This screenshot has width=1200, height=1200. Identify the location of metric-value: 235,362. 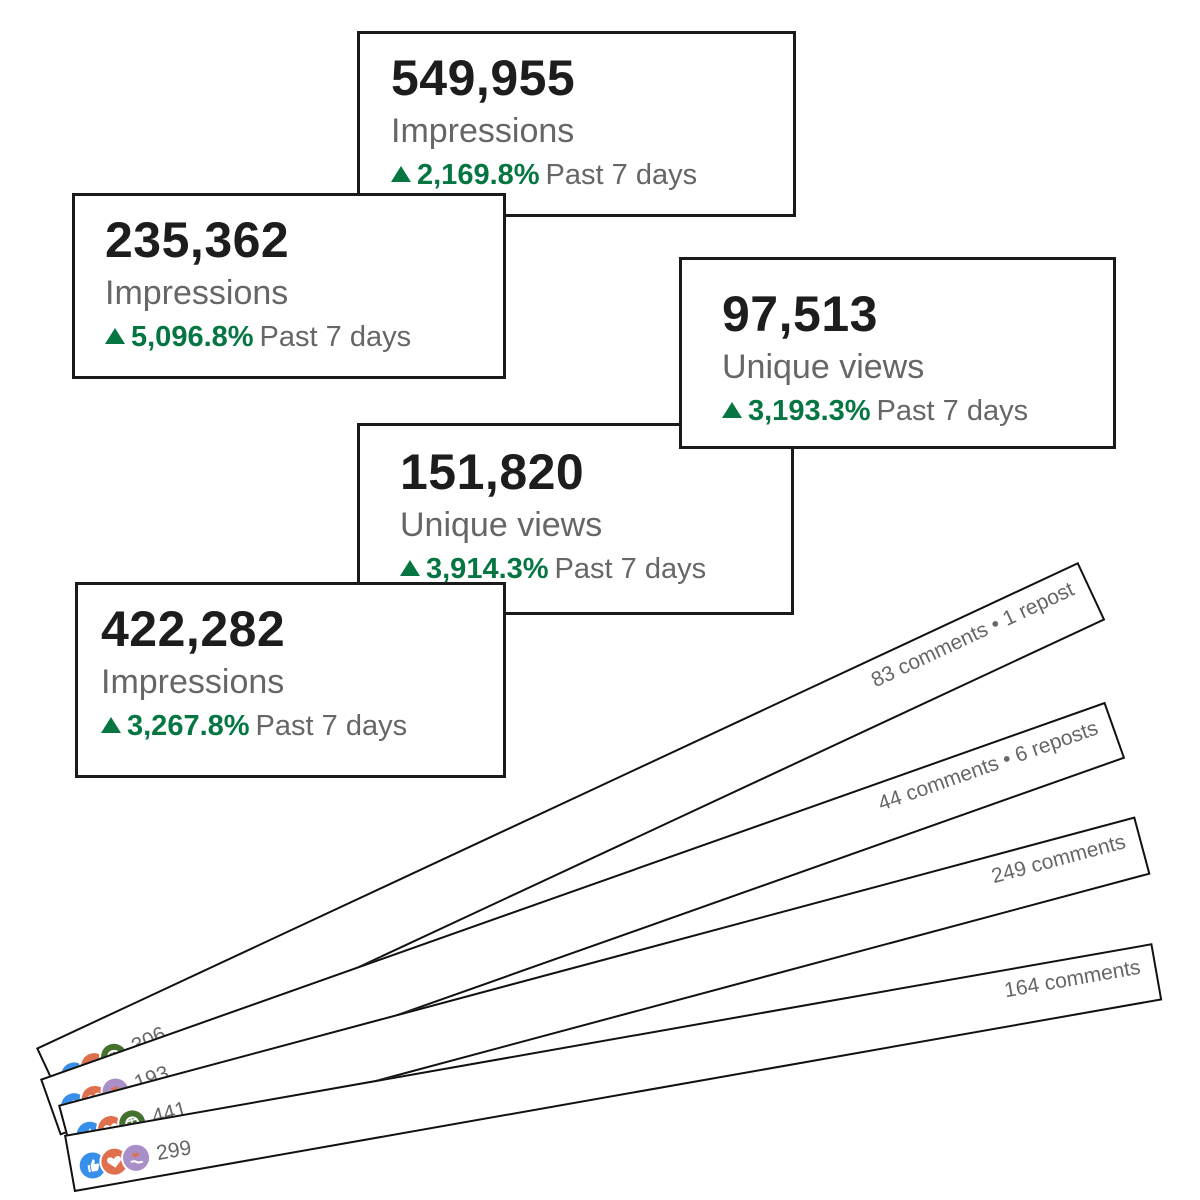
(197, 240).